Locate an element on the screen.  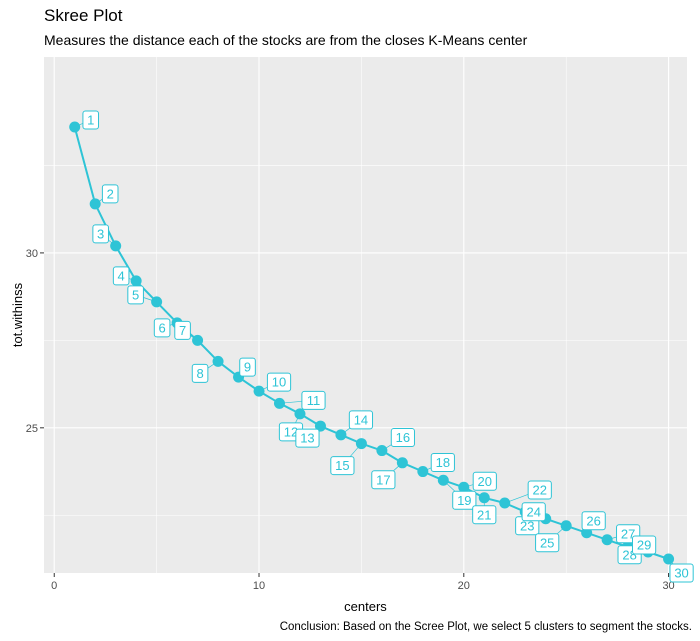
point-label: 19 is located at coordinates (464, 500).